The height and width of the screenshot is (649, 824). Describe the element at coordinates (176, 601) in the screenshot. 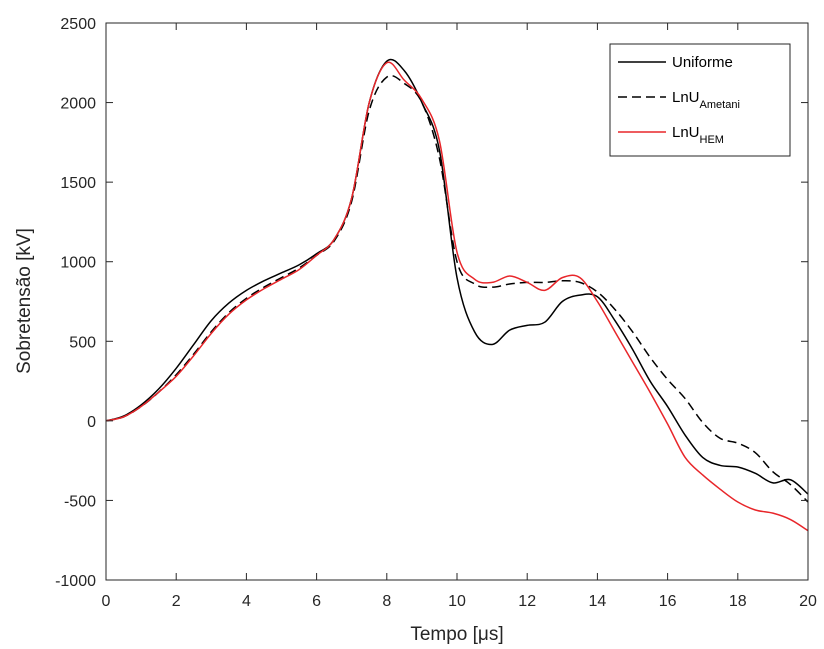

I see `x-tick-label: 2` at that location.